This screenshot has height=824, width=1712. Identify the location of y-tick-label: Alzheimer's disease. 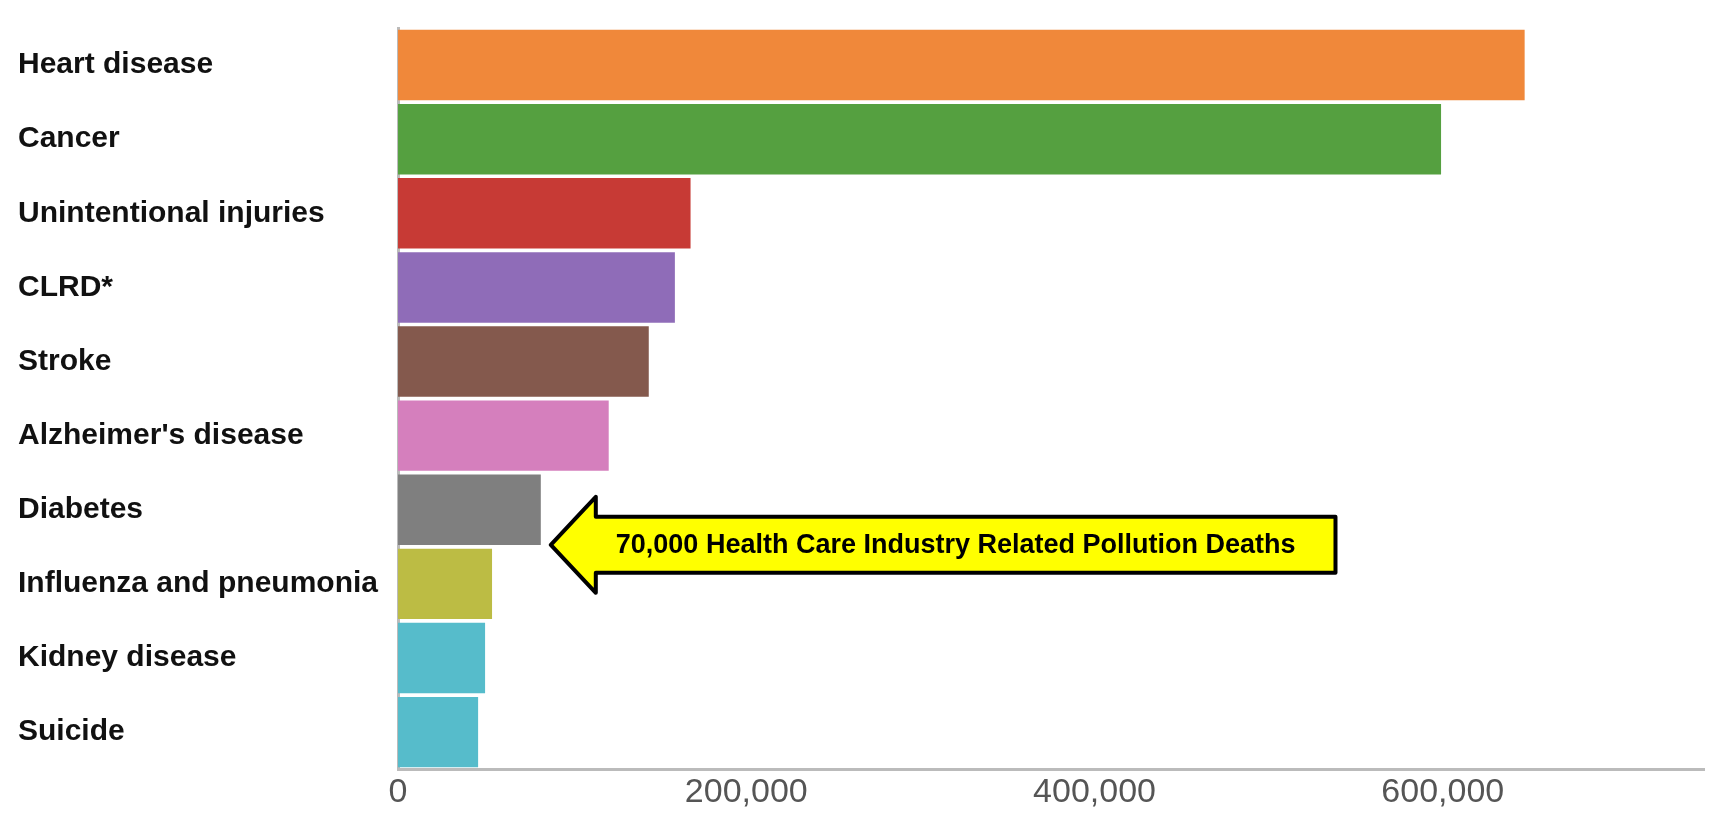
(161, 433).